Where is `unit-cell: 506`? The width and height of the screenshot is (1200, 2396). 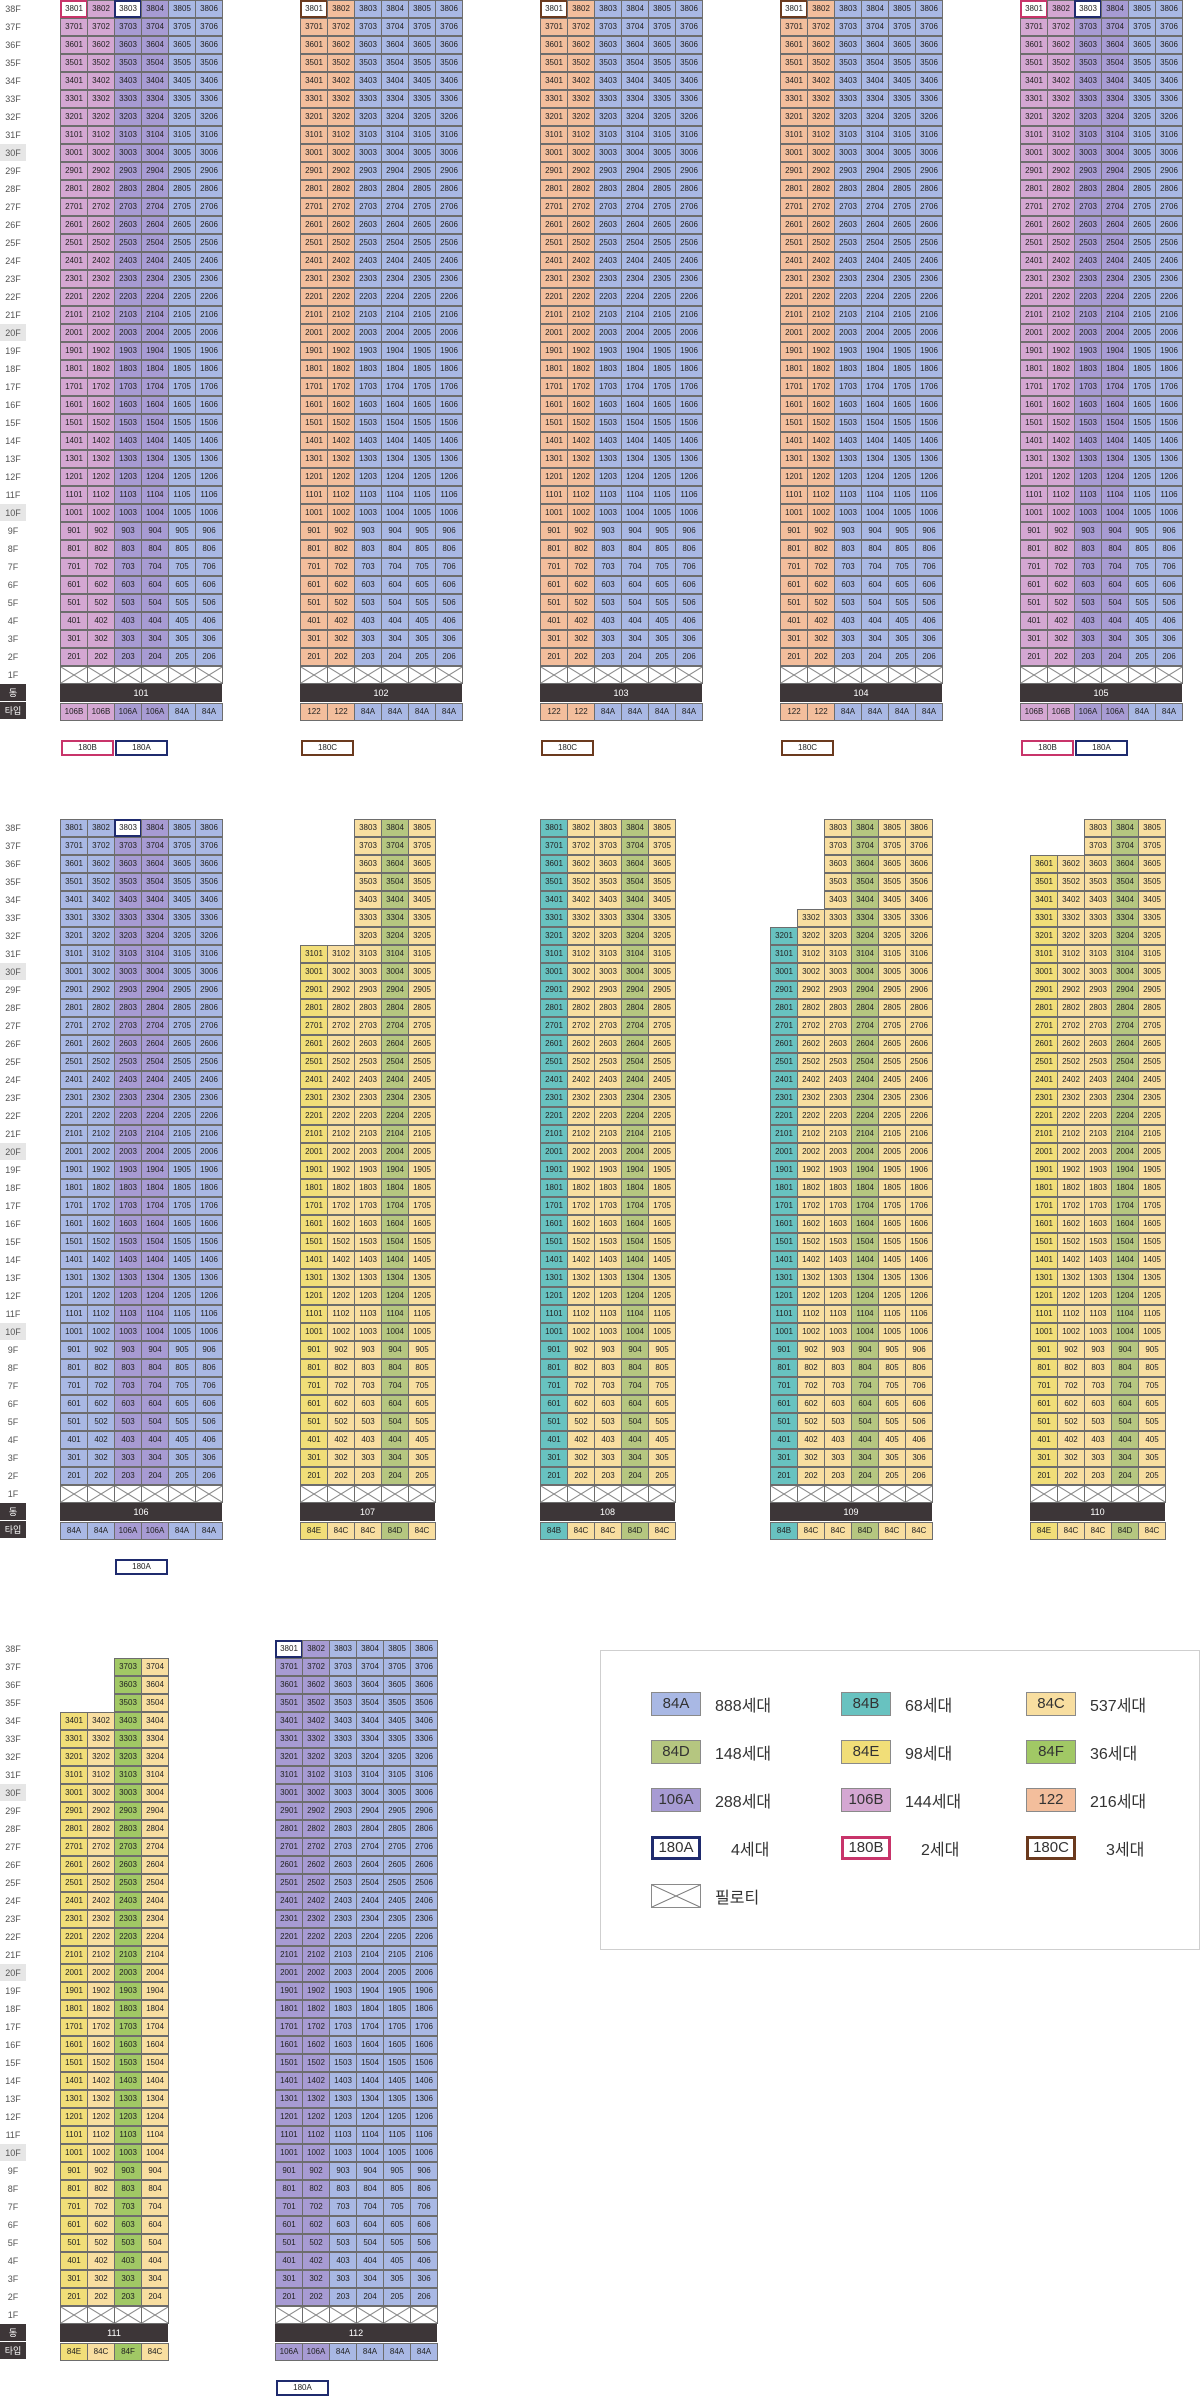 unit-cell: 506 is located at coordinates (929, 603).